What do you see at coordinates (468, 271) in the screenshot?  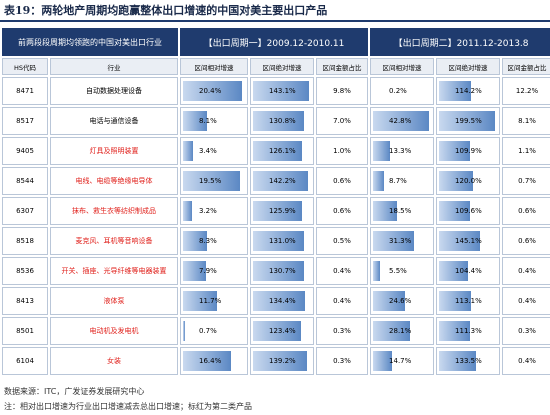 I see `bar-cell: 104.4%` at bounding box center [468, 271].